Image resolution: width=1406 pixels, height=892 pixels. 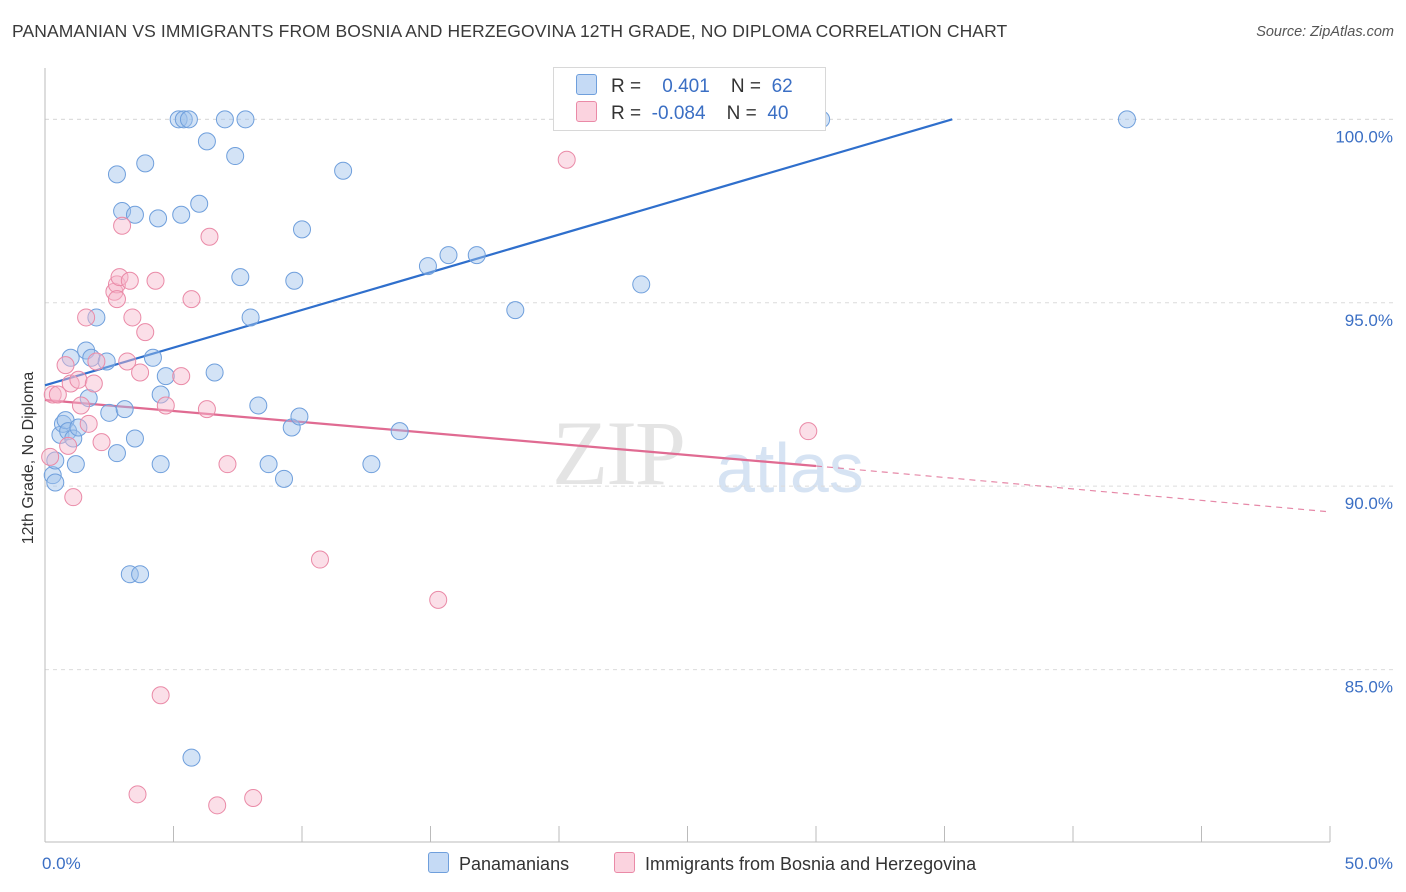 What do you see at coordinates (626, 86) in the screenshot?
I see `legend-r-label: R =` at bounding box center [626, 86].